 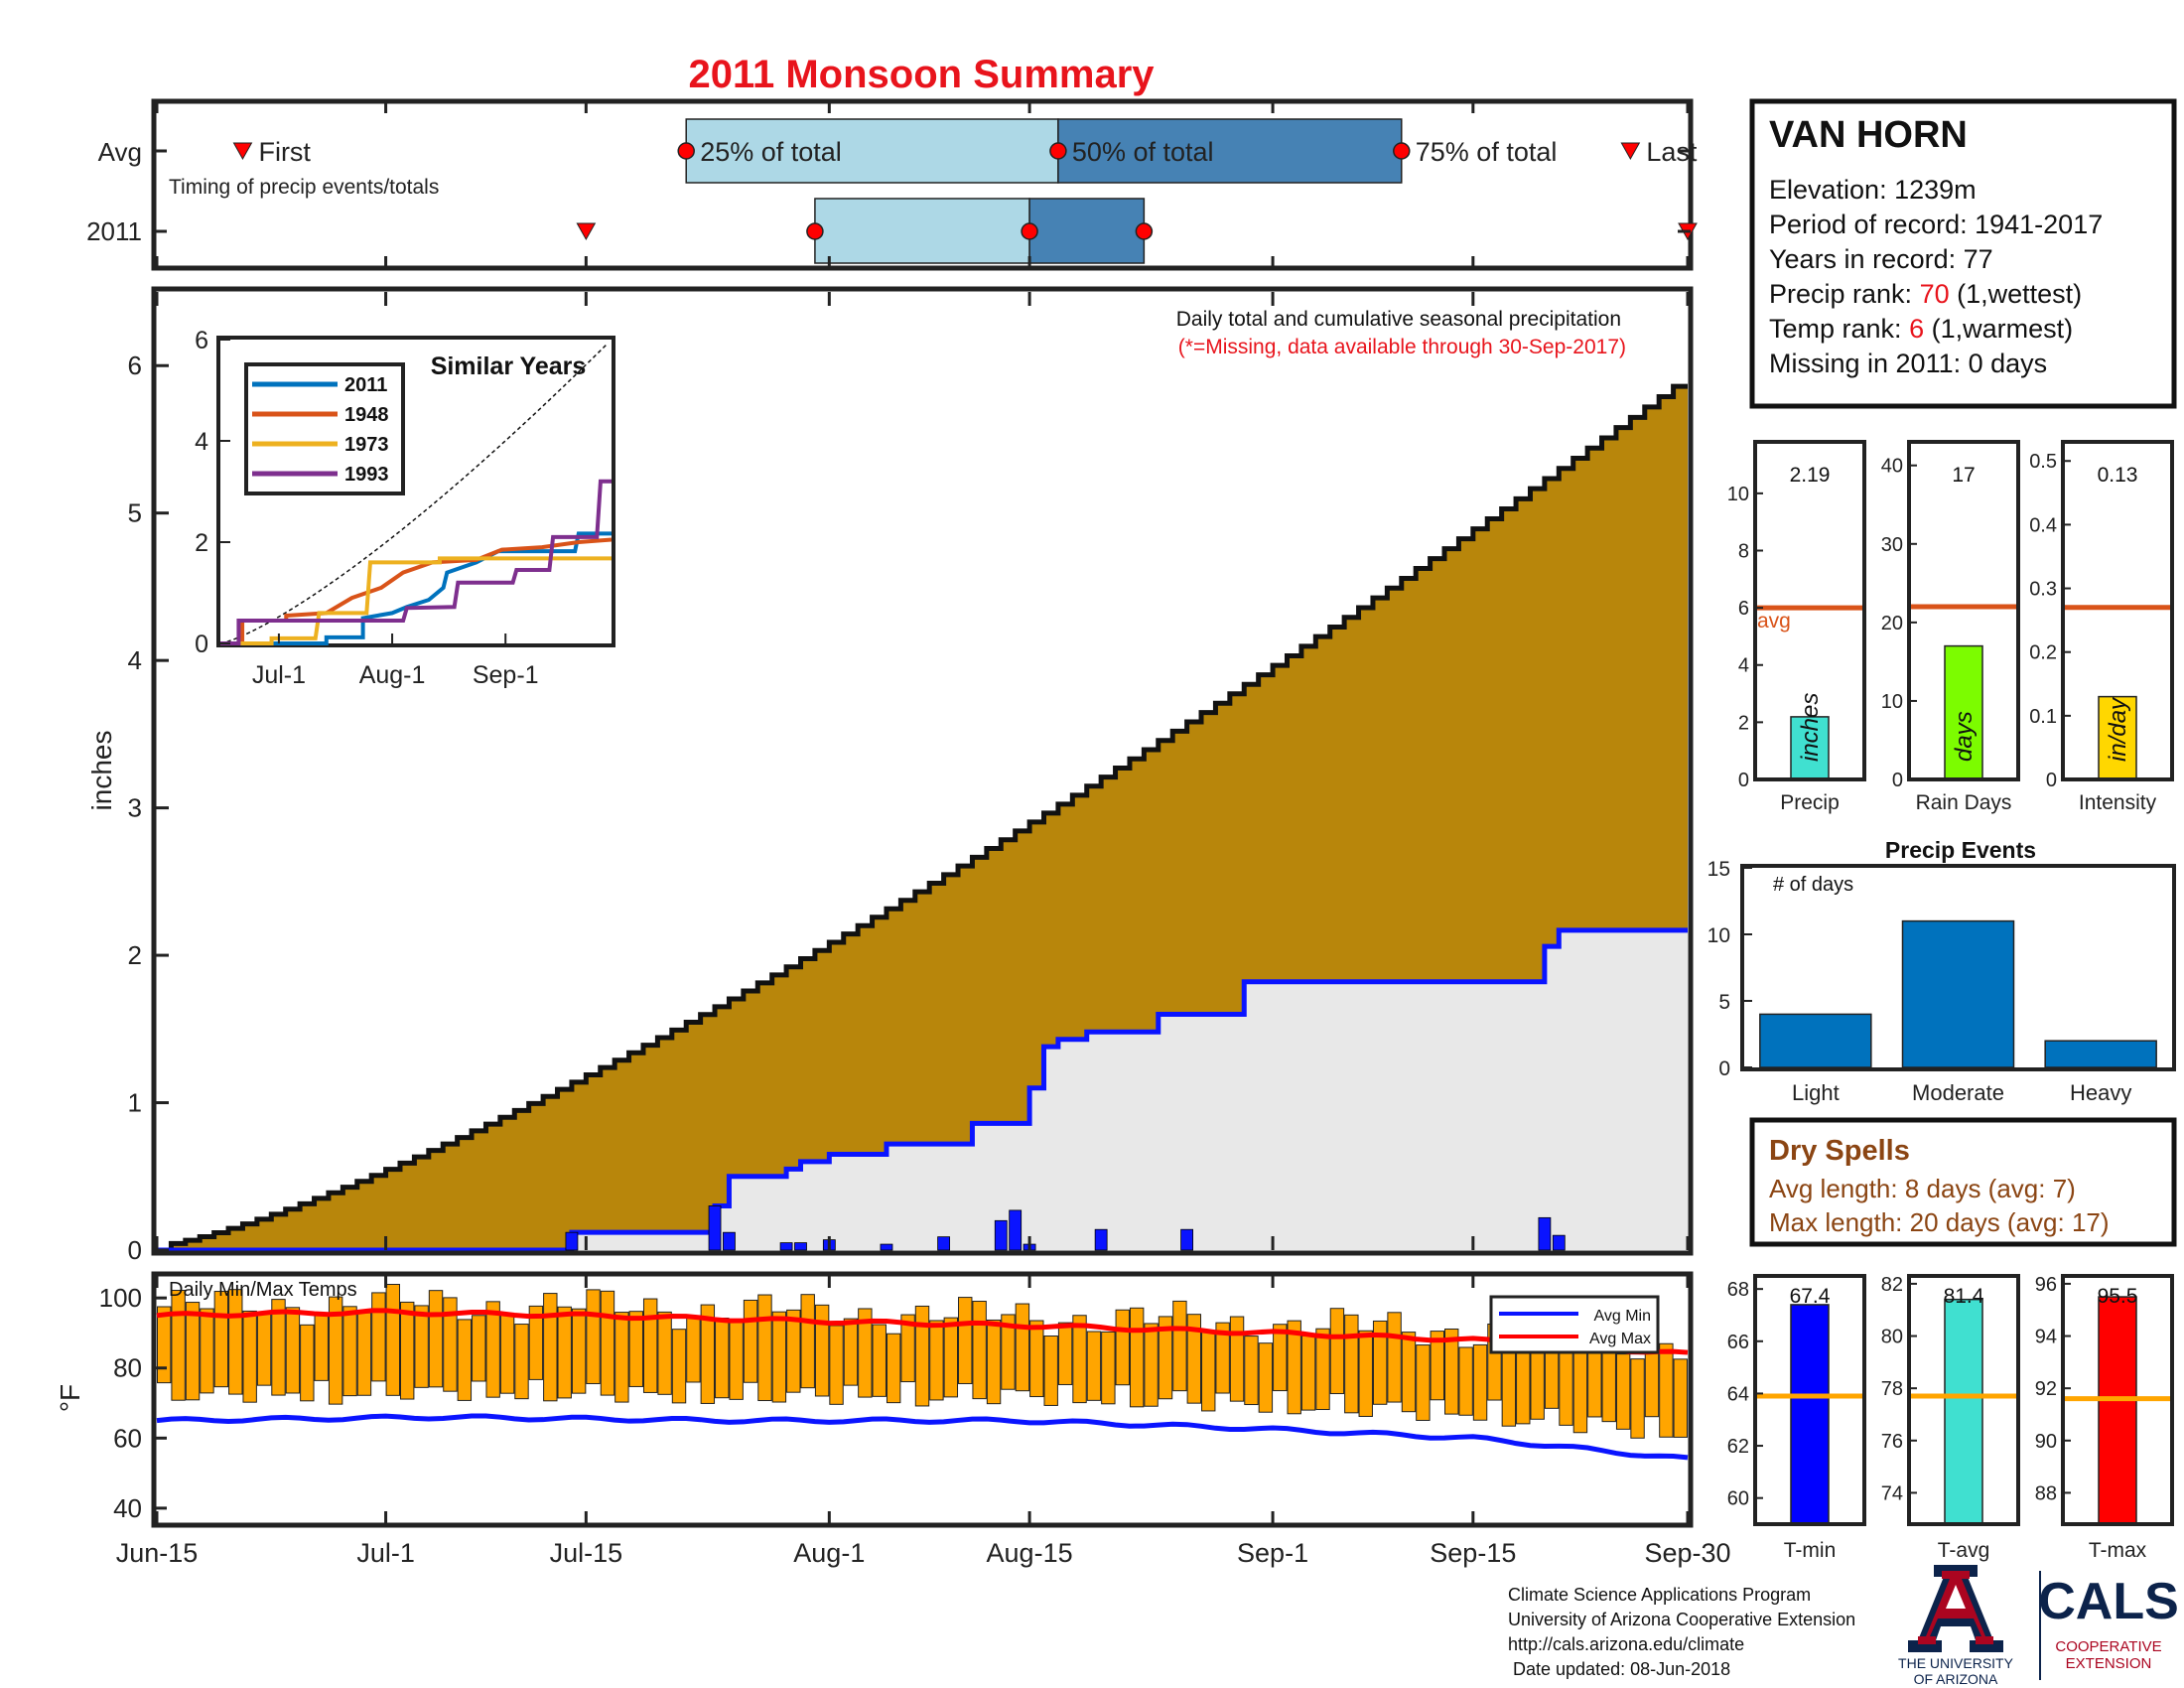 I want to click on station-elevation: Elevation: 1239m, so click(x=1873, y=190).